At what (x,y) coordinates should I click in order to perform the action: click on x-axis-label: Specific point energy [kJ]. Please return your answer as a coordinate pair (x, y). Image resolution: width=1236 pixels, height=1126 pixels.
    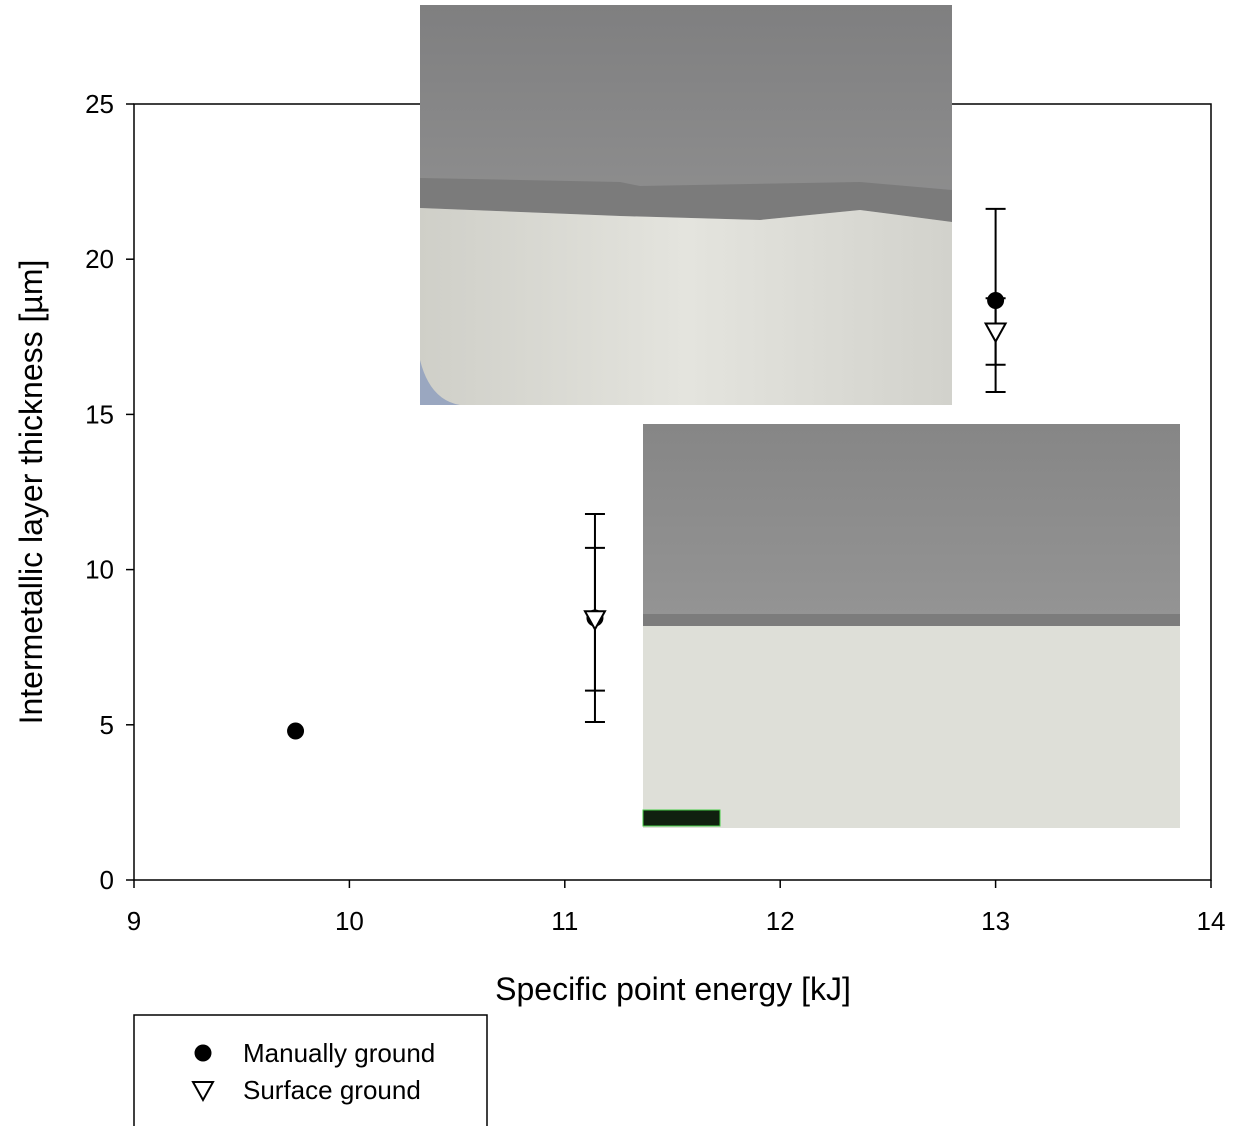
    Looking at the image, I should click on (673, 989).